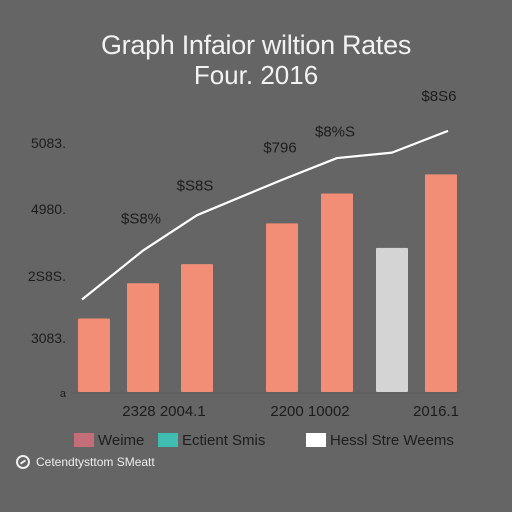  What do you see at coordinates (436, 411) in the screenshot?
I see `x-tick-label: 2016.1` at bounding box center [436, 411].